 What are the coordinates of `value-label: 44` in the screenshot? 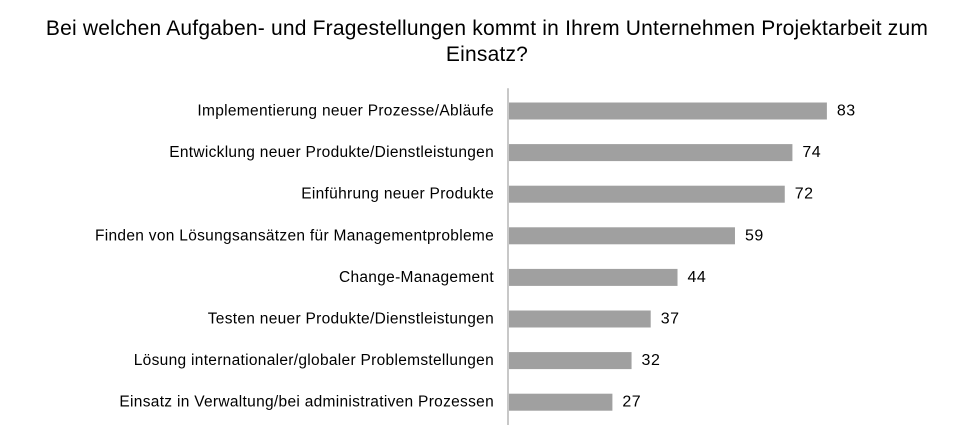 It's located at (697, 277).